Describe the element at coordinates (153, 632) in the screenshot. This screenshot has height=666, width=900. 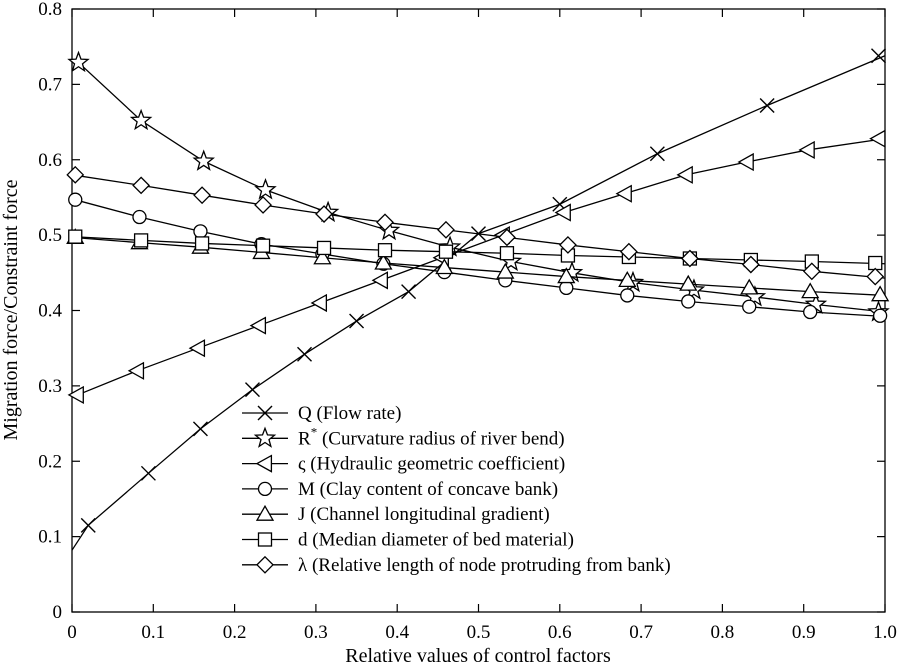
I see `x-tick-label: 0.1` at that location.